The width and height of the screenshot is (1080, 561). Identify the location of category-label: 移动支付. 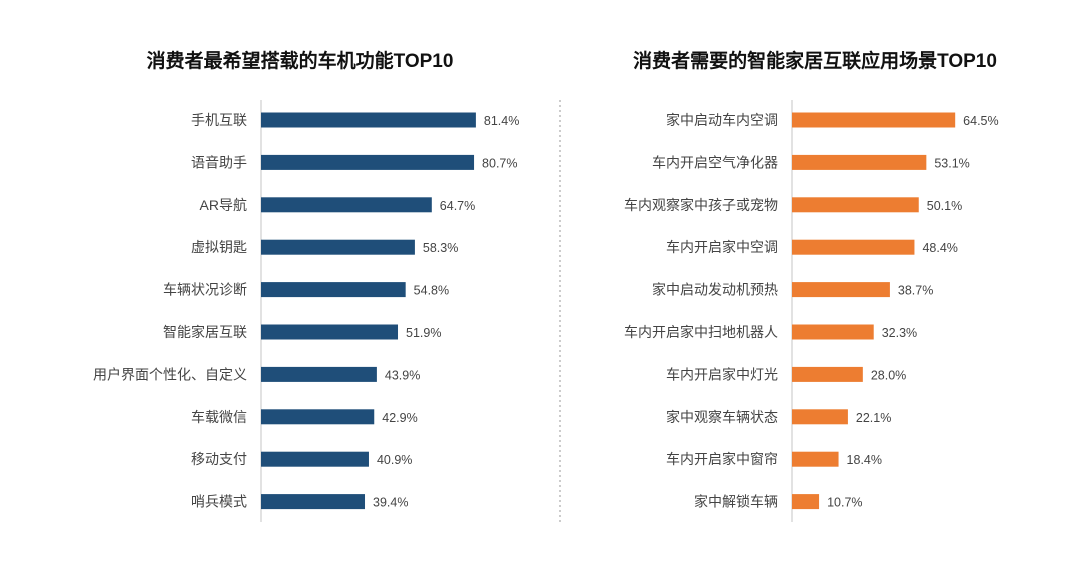
(219, 459).